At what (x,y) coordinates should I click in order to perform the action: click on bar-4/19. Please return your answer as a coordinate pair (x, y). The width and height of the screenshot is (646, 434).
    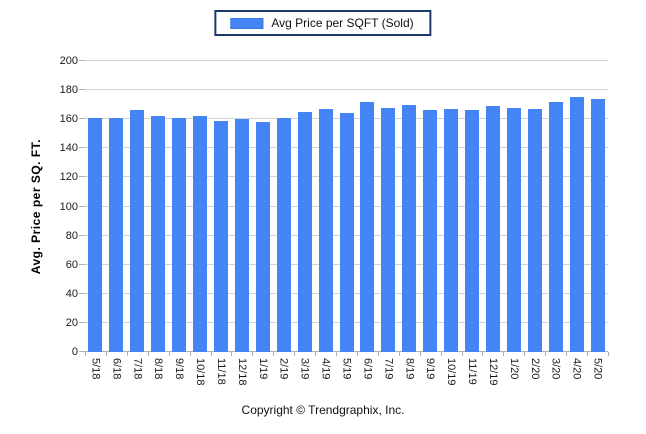
    Looking at the image, I should click on (325, 230).